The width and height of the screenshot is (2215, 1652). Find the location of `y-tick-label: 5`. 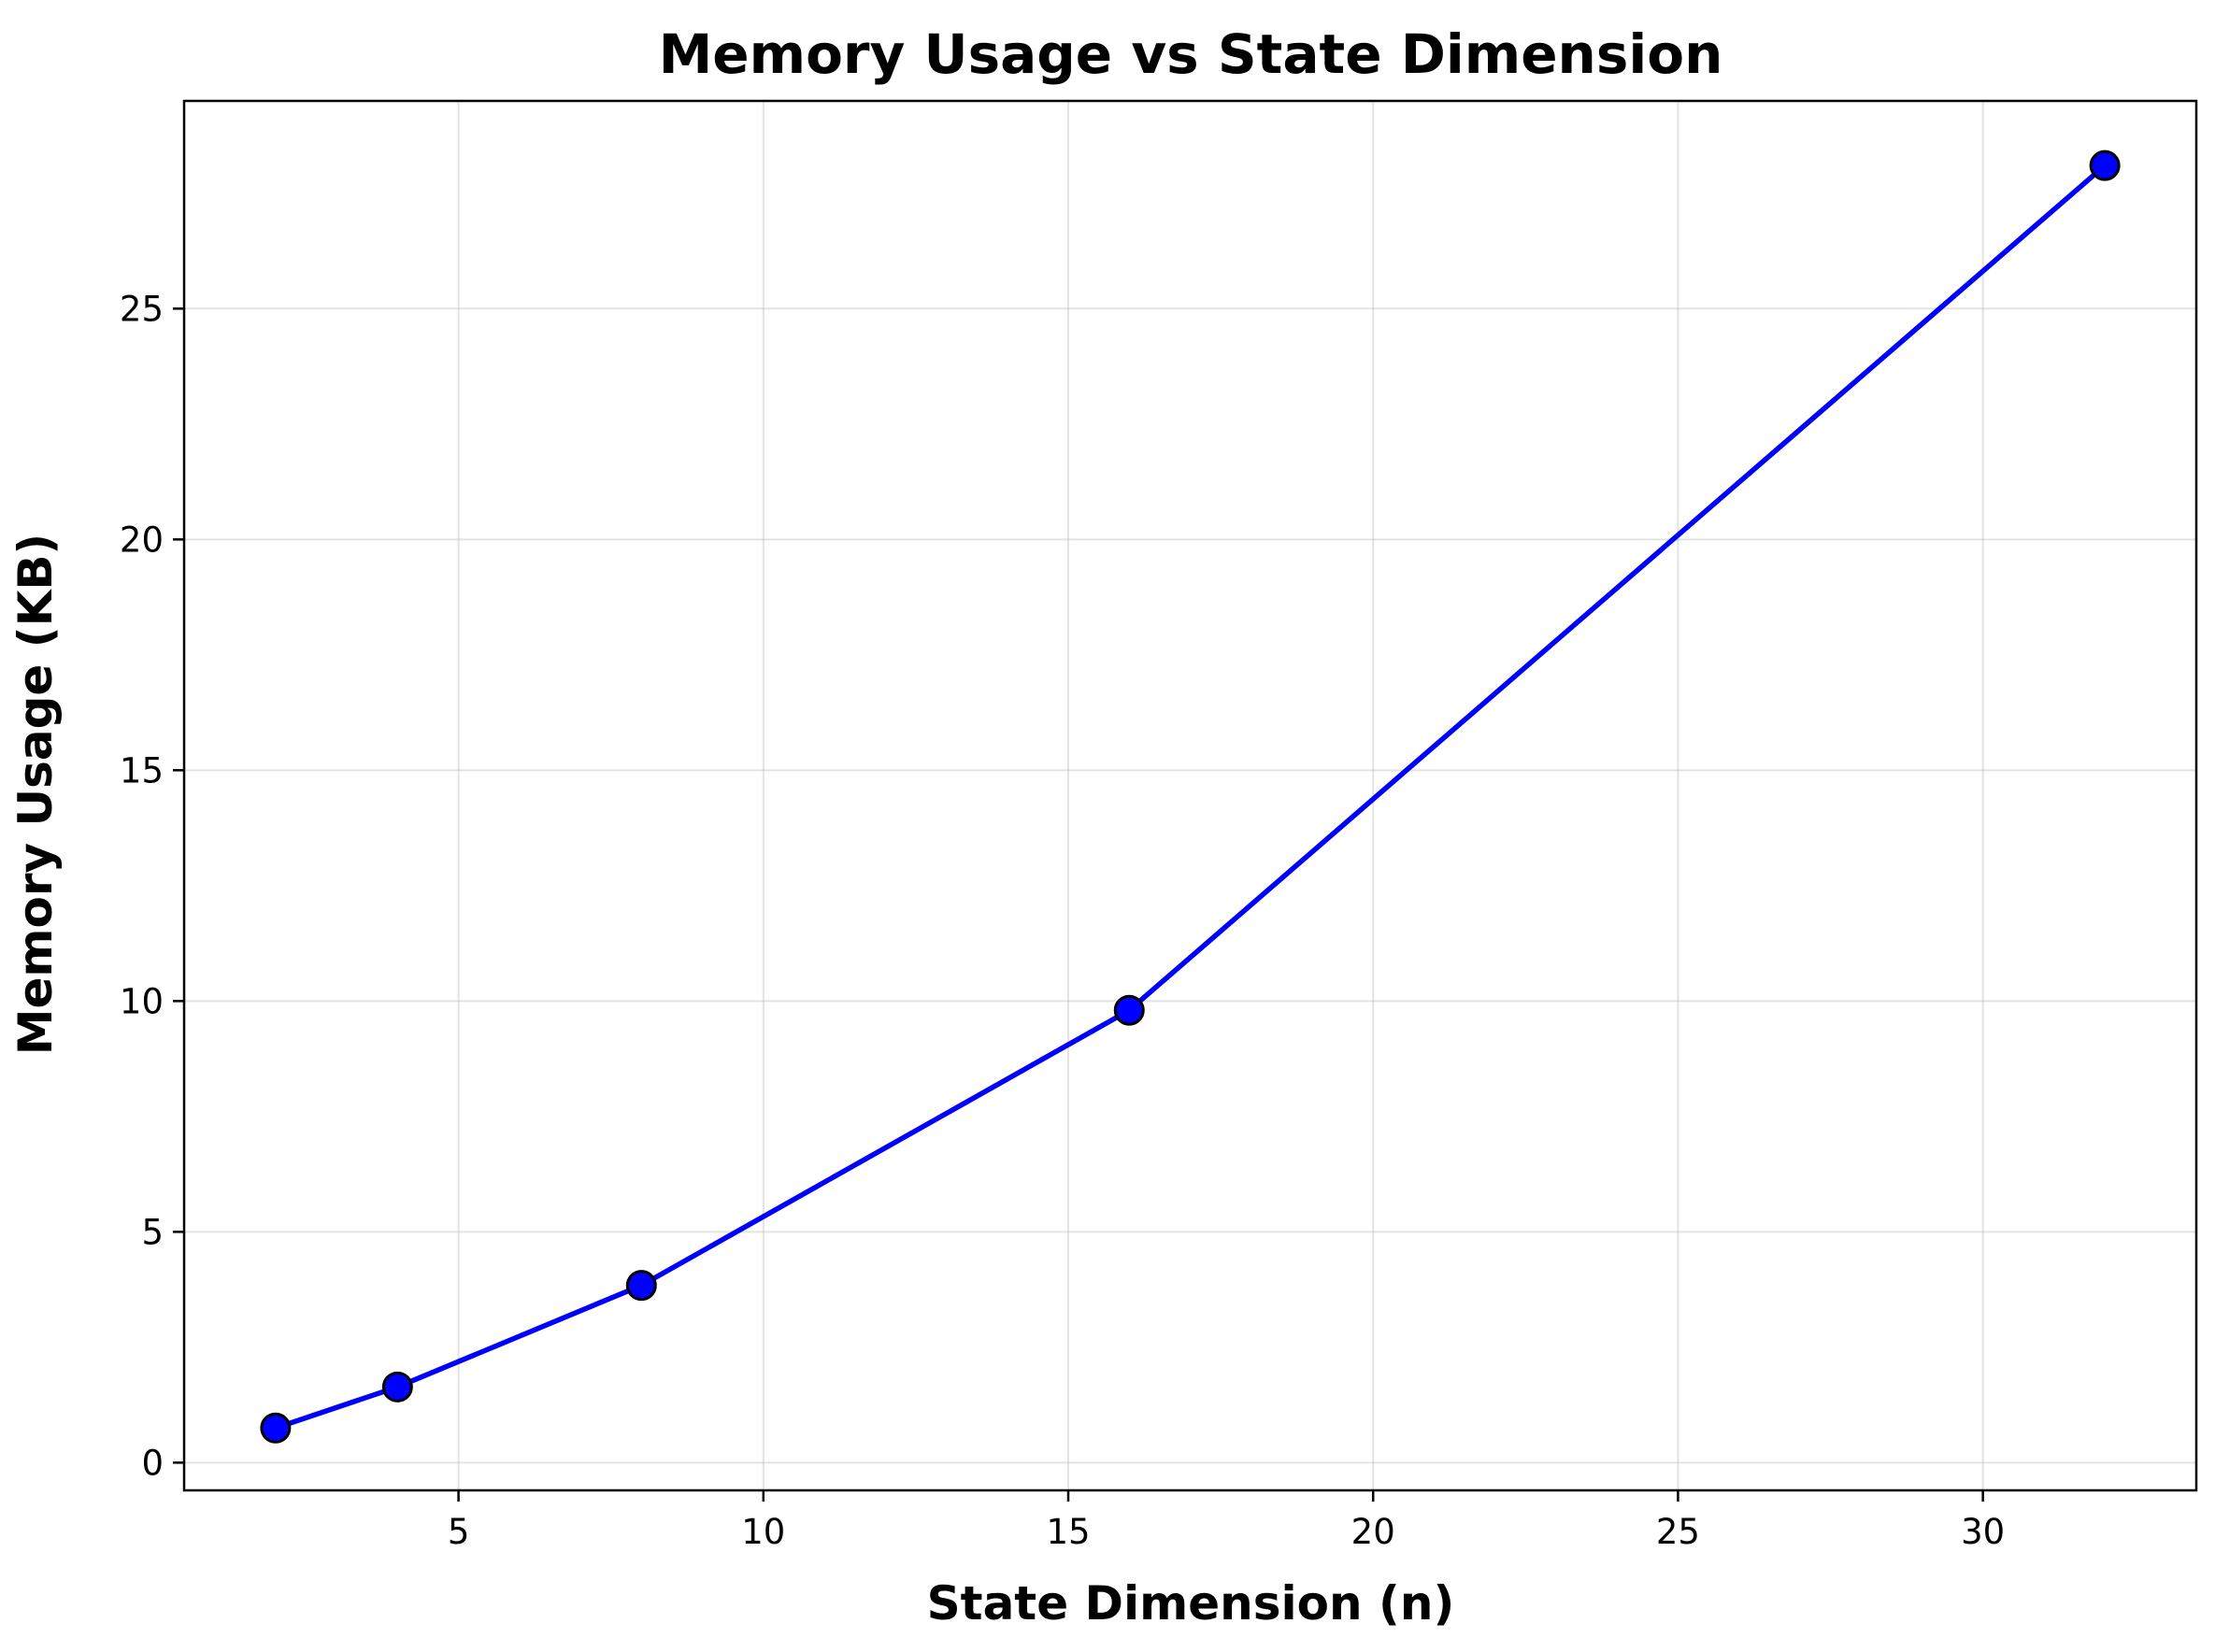

y-tick-label: 5 is located at coordinates (153, 1232).